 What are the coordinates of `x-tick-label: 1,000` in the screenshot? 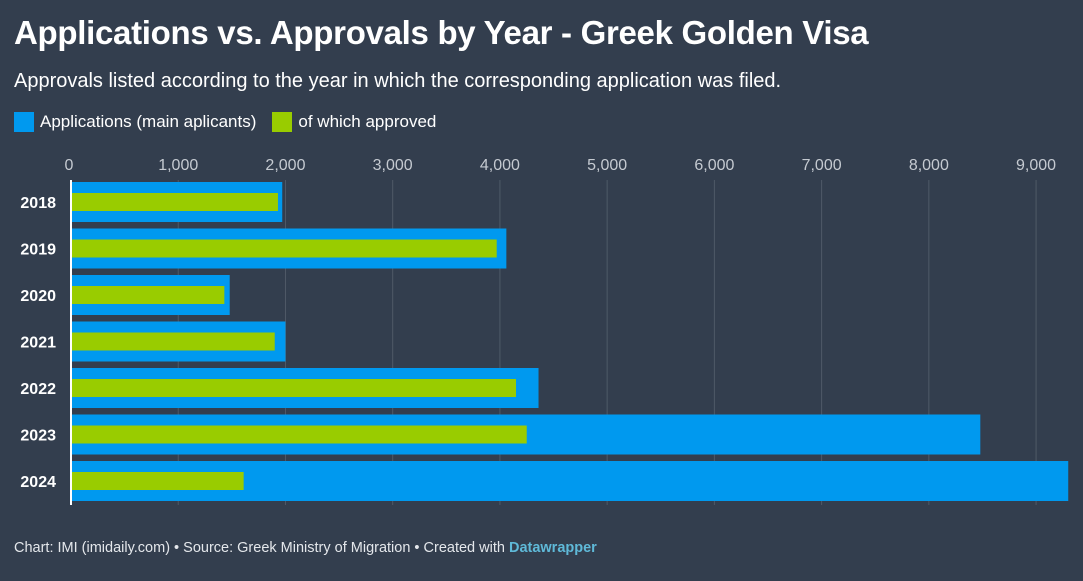 It's located at (178, 165).